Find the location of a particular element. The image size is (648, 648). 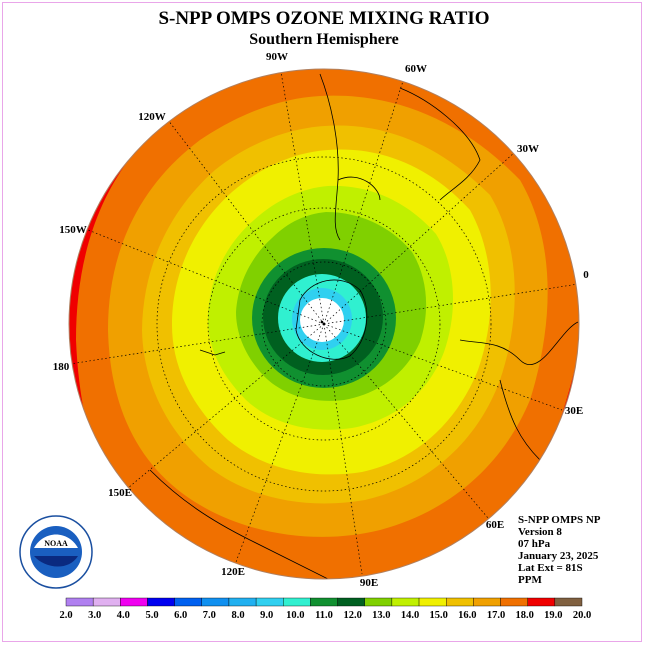

lon-label-0: 0 is located at coordinates (586, 275).